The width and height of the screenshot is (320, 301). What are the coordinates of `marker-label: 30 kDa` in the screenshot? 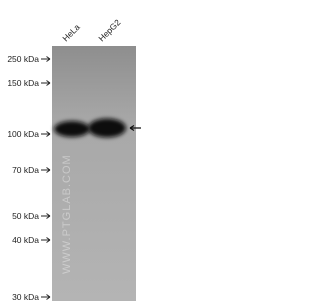 It's located at (25, 296).